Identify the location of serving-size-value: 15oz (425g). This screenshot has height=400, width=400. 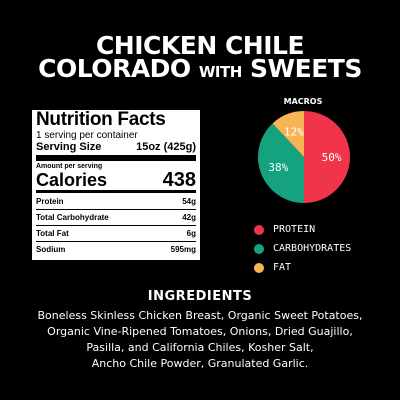
(166, 147).